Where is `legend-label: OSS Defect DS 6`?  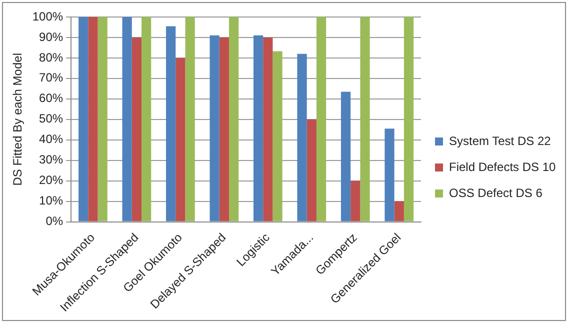
legend-label: OSS Defect DS 6 is located at coordinates (496, 193).